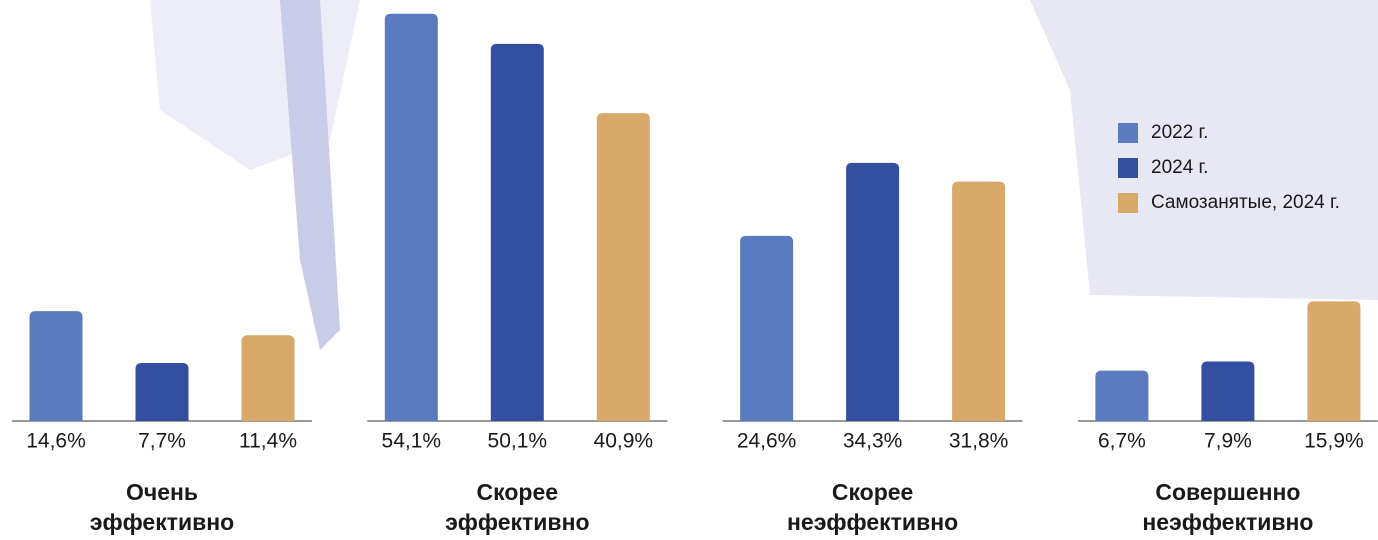 Image resolution: width=1378 pixels, height=540 pixels. I want to click on legend-label: 2024 г., so click(1179, 167).